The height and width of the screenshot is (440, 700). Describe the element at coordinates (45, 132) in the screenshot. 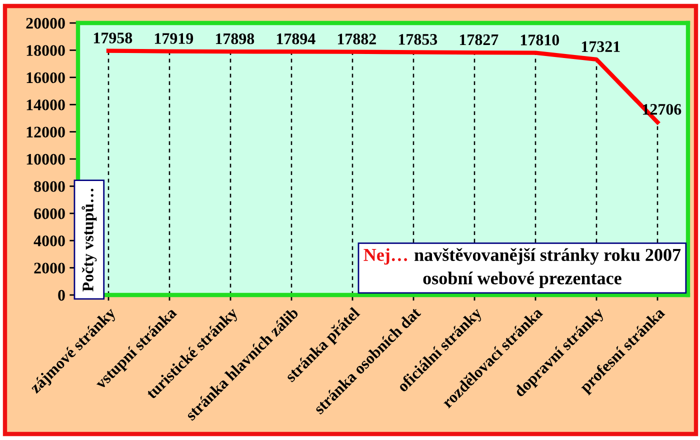

I see `y-tick-label: 12000` at that location.